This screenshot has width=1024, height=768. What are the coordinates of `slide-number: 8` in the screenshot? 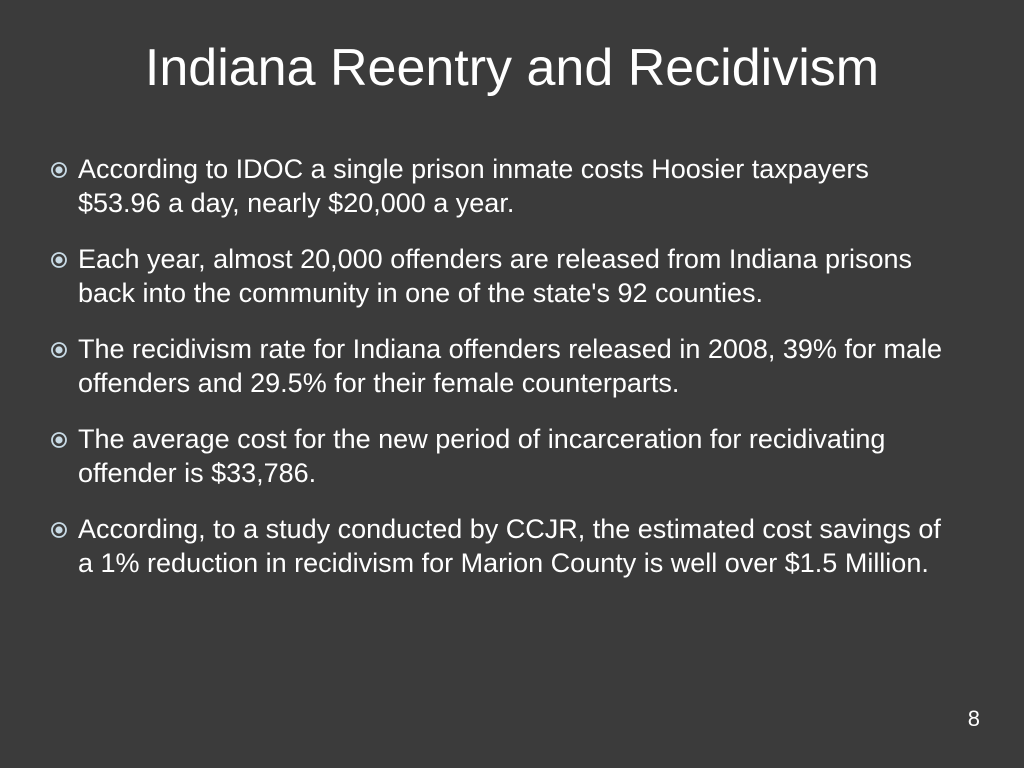 It's located at (973, 718).